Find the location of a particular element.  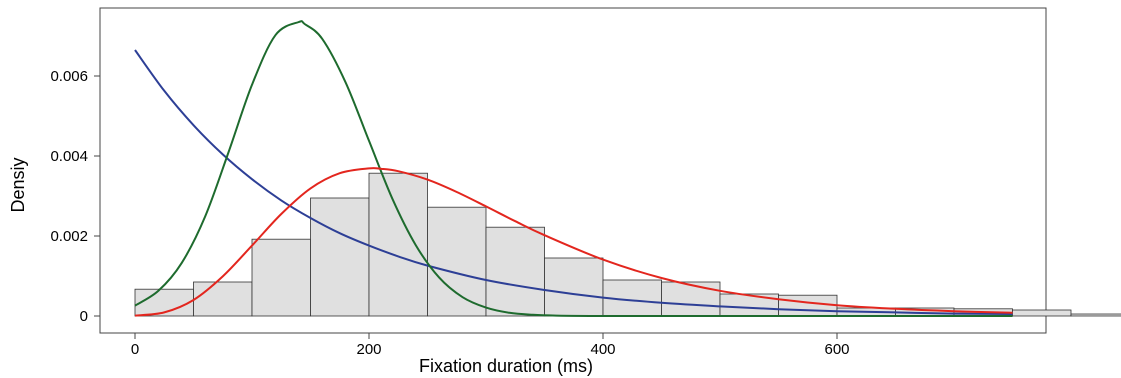

x-tick-label: 600 is located at coordinates (836, 349).